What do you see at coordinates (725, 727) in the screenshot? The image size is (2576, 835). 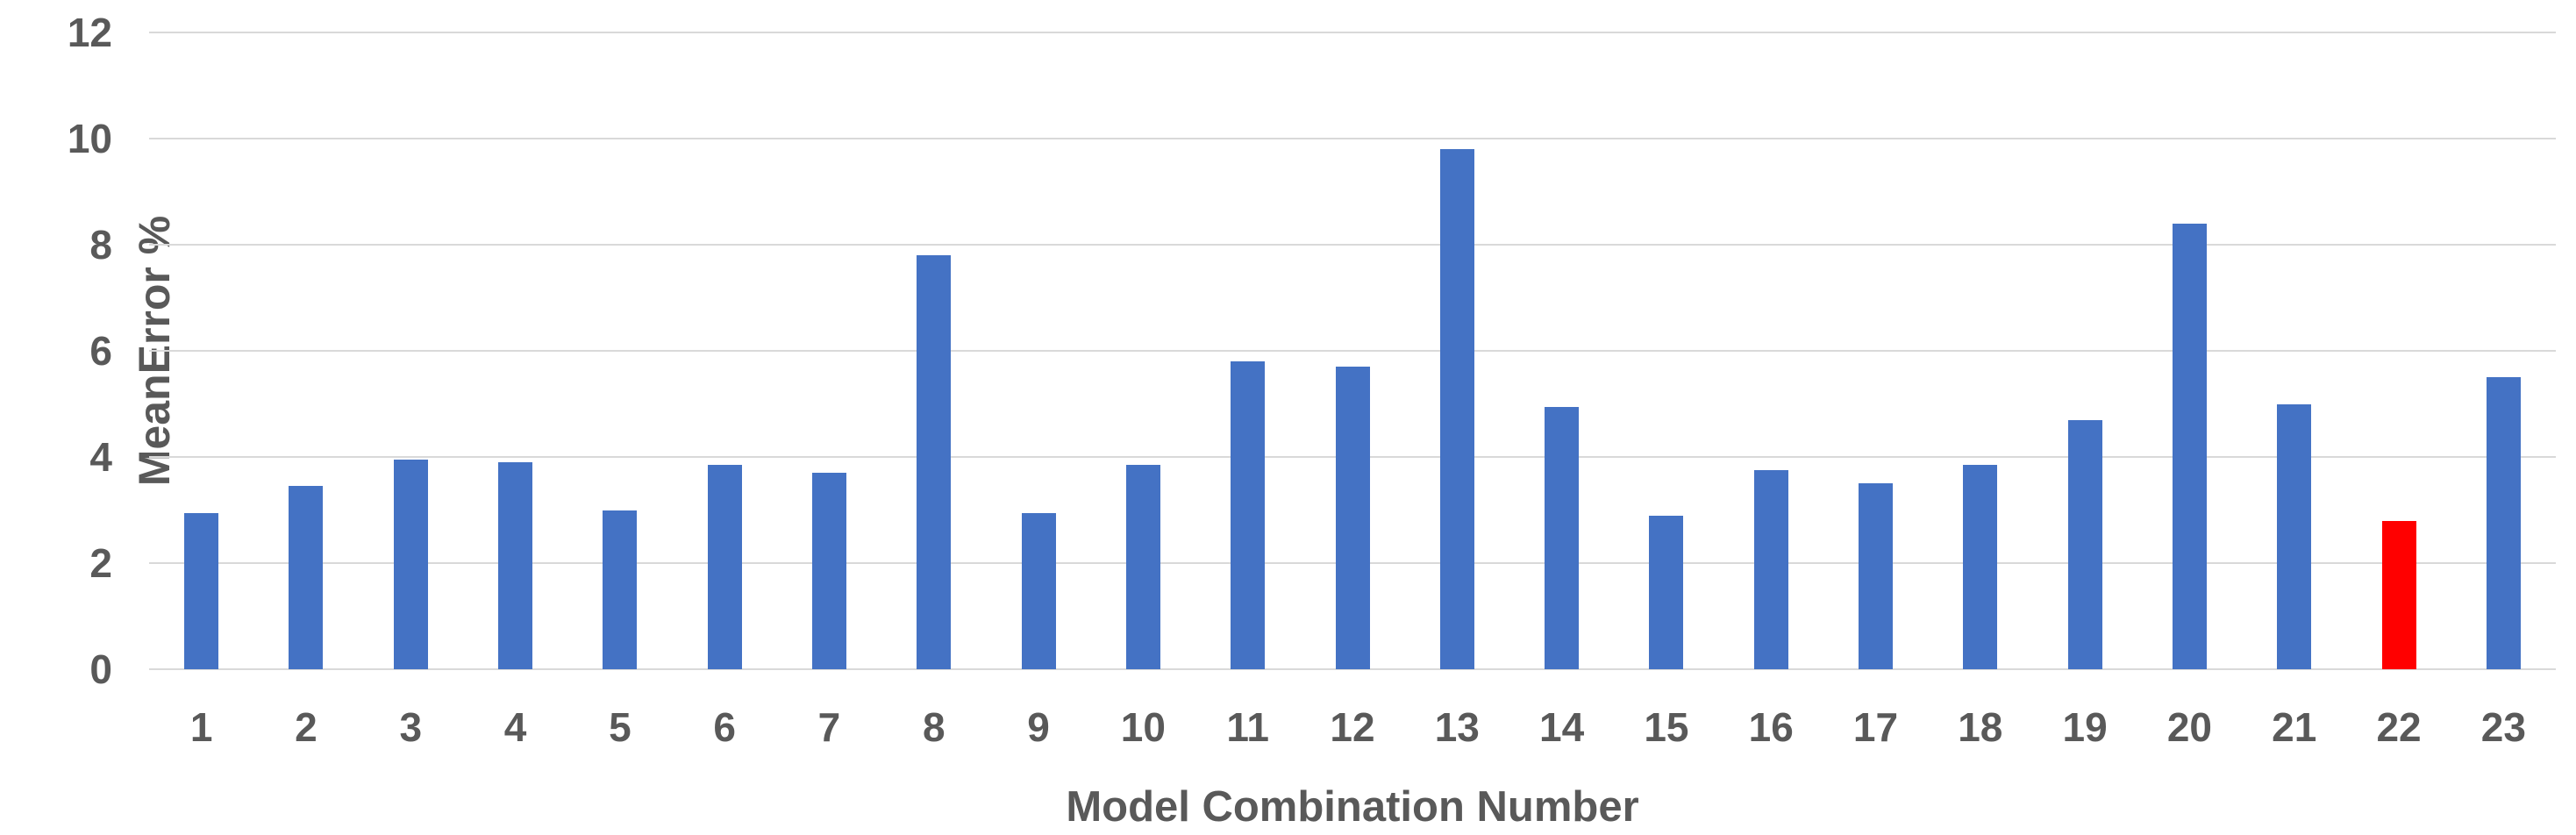 I see `x-tick-label-6: 6` at bounding box center [725, 727].